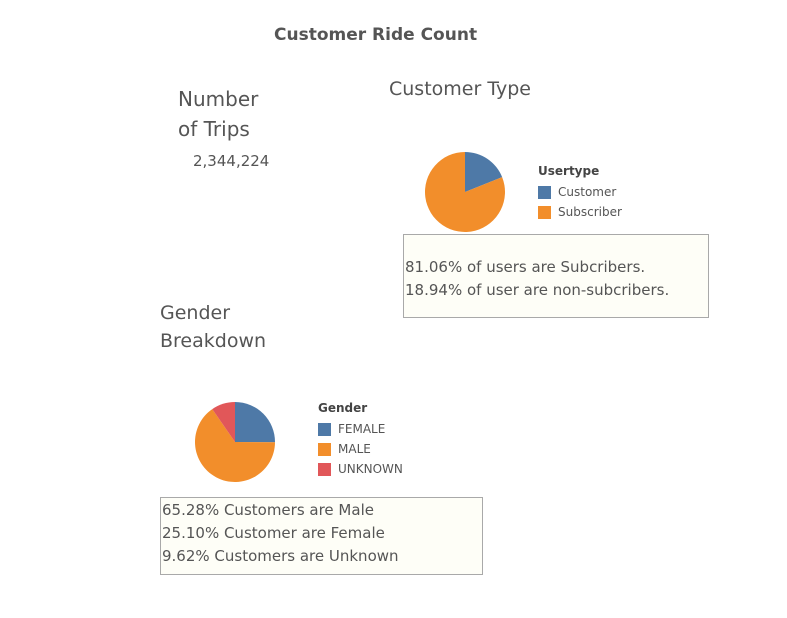 This screenshot has height=618, width=787. Describe the element at coordinates (195, 313) in the screenshot. I see `gender-title-line-1: Gender` at that location.